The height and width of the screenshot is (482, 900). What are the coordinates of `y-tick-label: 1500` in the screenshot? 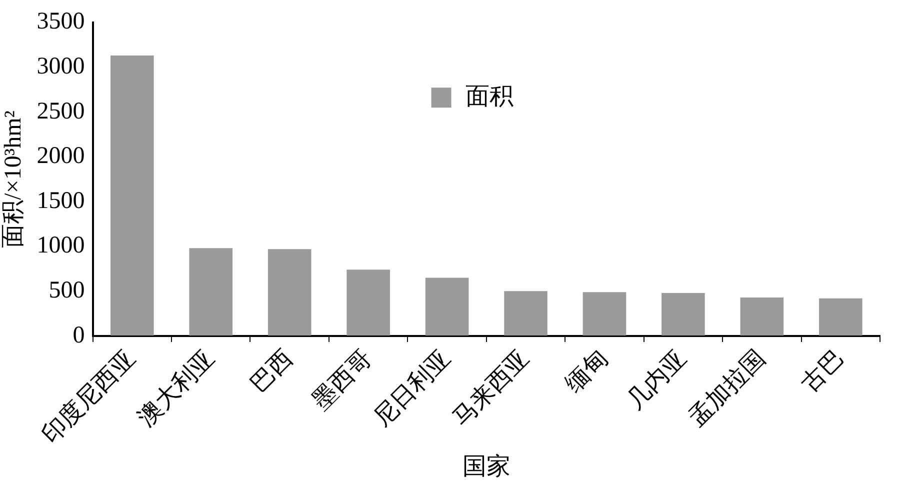 It's located at (60, 201).